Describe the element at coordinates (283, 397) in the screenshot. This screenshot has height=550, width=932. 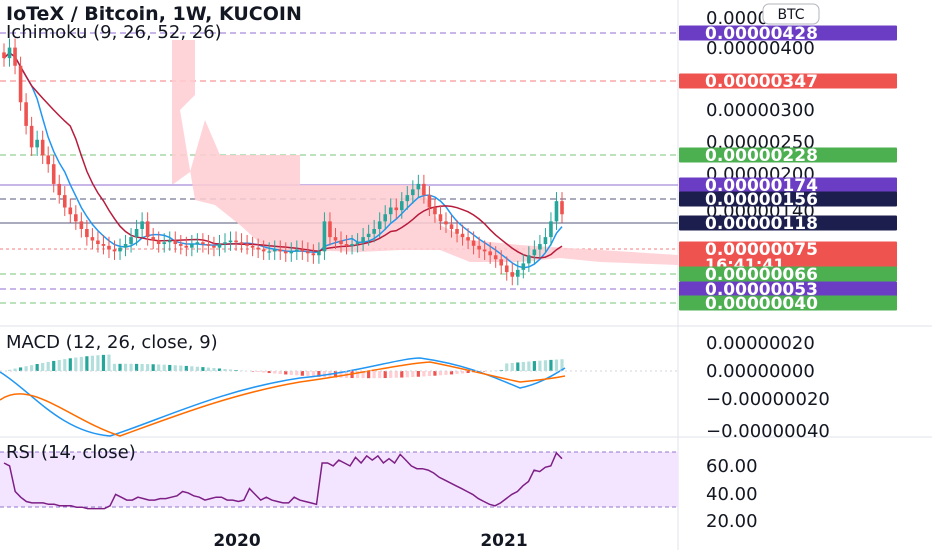
I see `macd-line` at that location.